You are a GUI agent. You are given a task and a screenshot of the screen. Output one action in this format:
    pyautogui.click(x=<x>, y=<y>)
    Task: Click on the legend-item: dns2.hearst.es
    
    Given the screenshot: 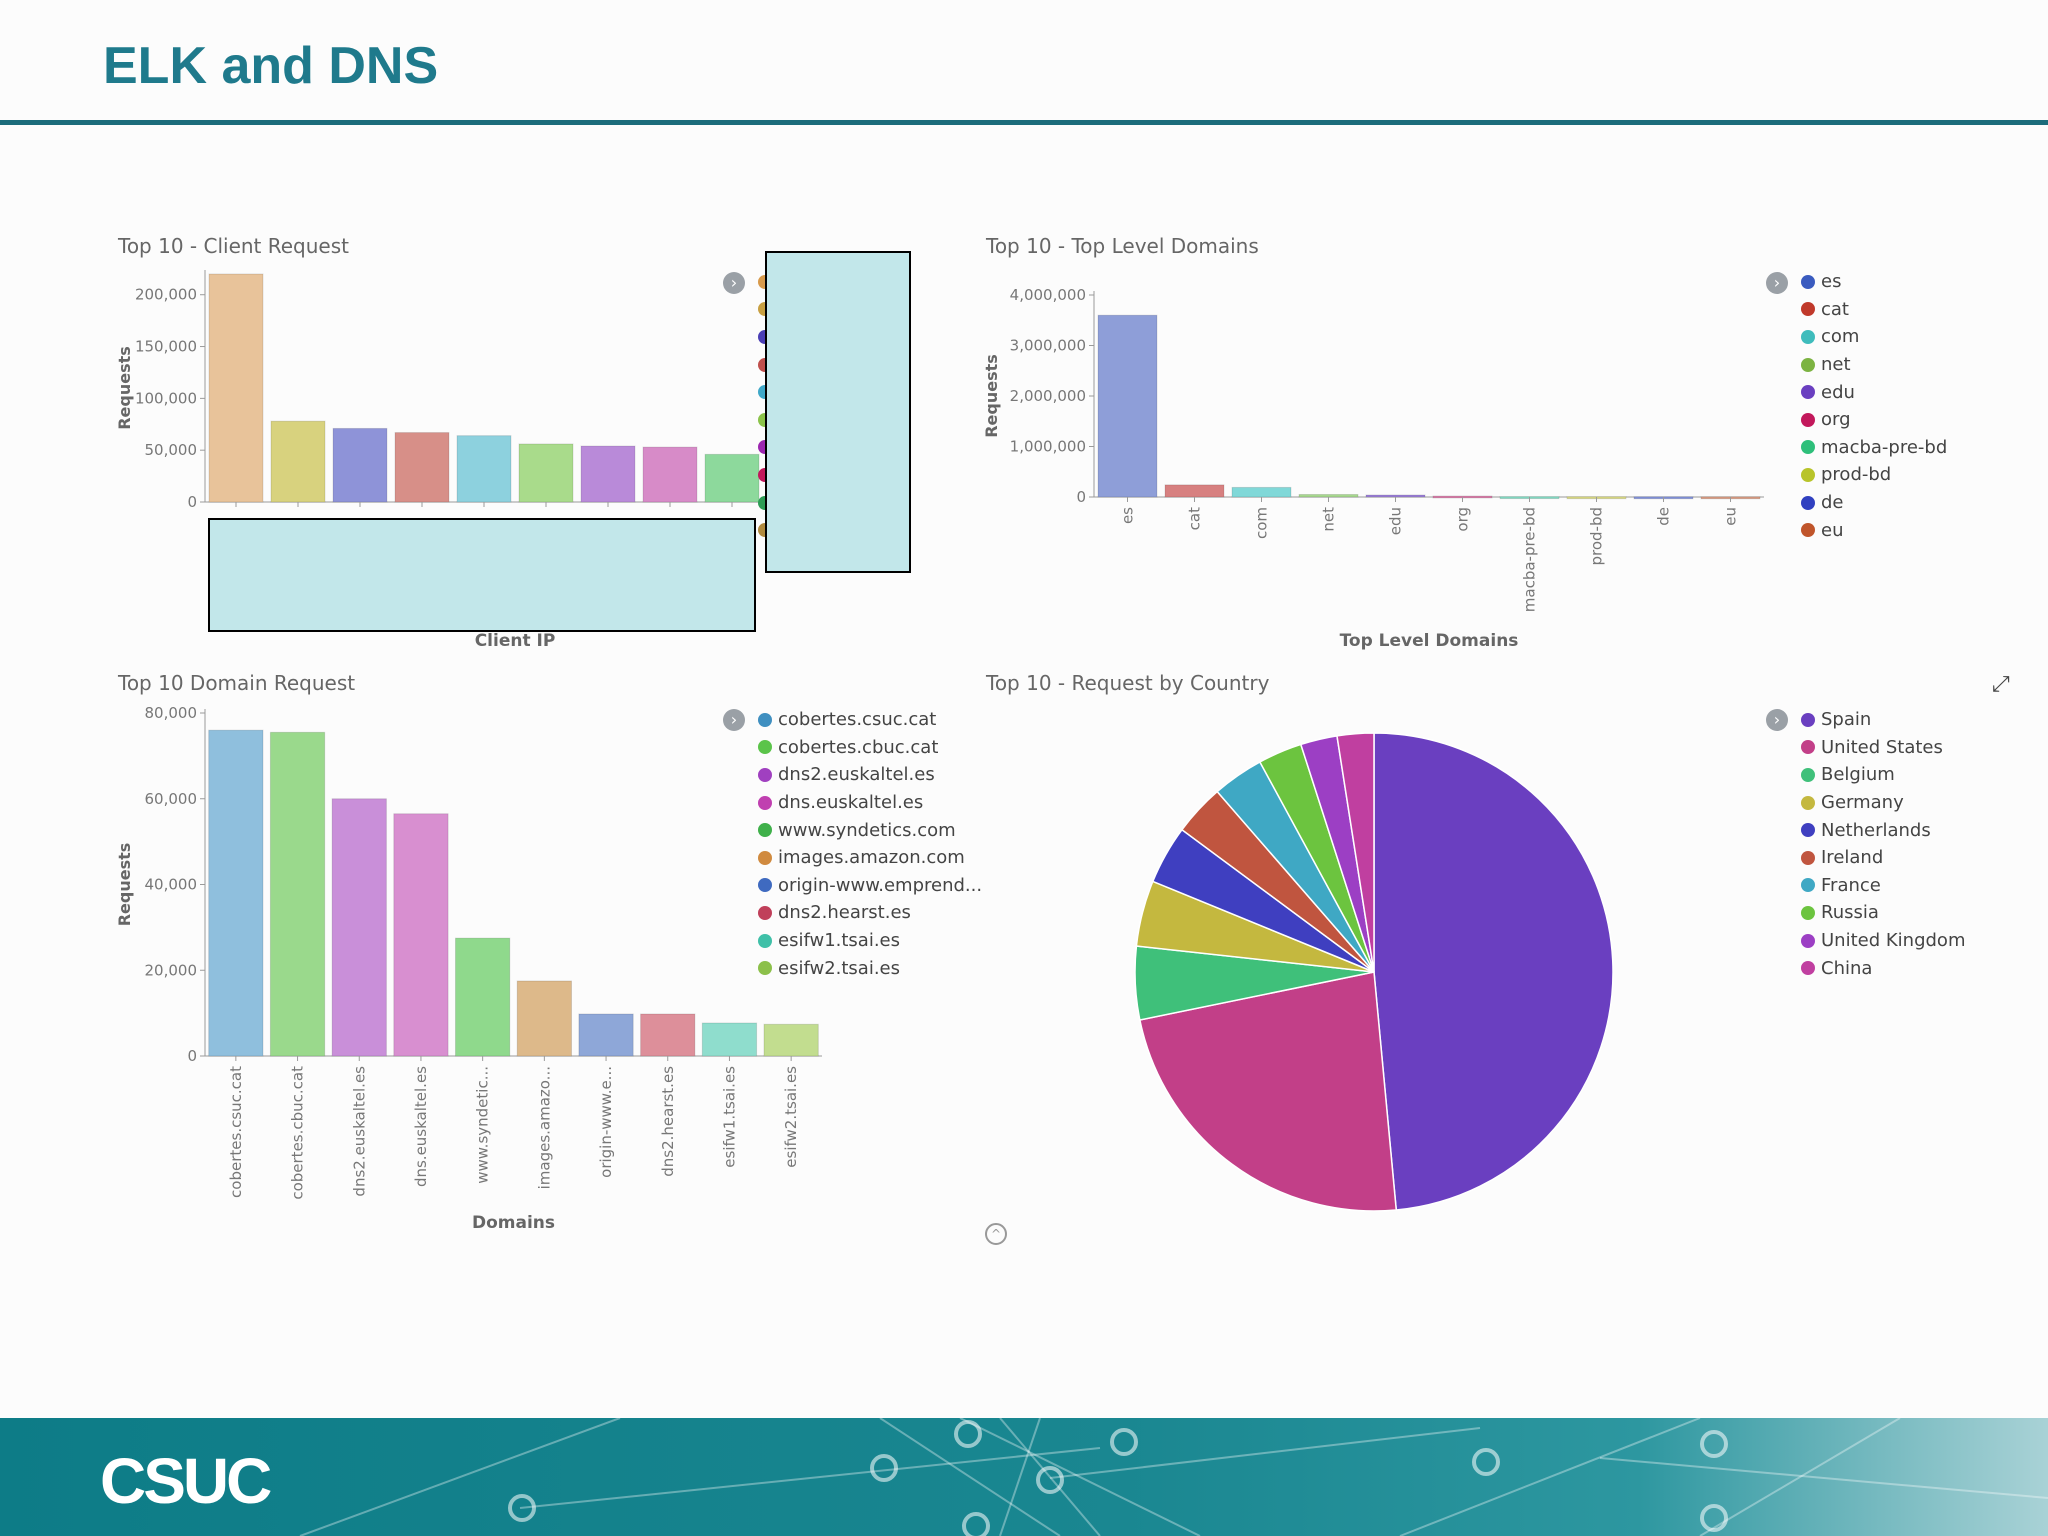 What is the action you would take?
    pyautogui.click(x=870, y=913)
    